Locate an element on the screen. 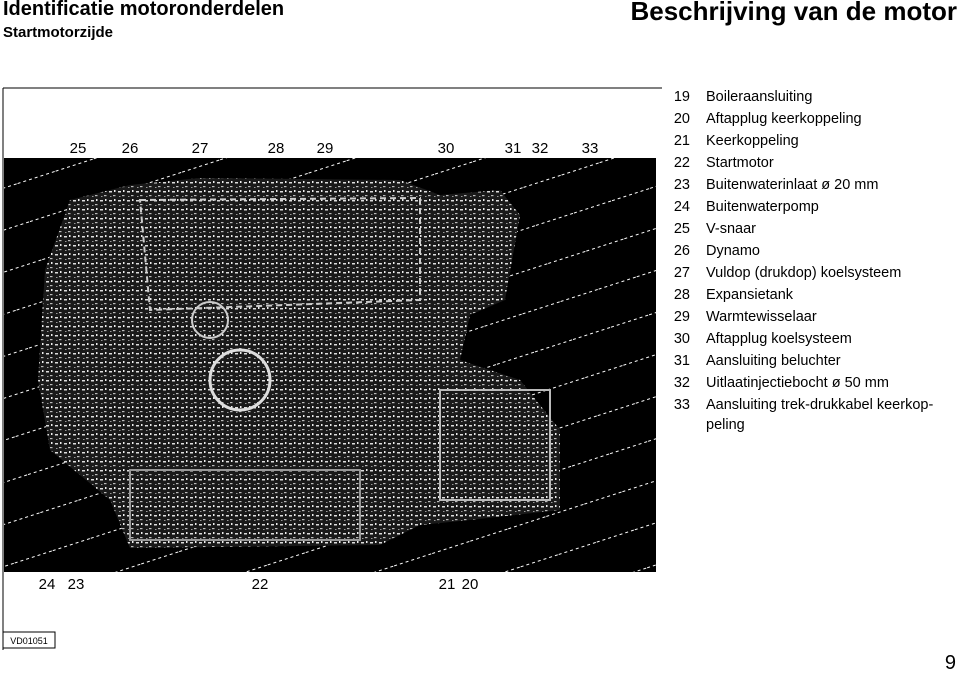 This screenshot has width=960, height=675. part-row: 21 Keerkoppeling is located at coordinates (813, 142).